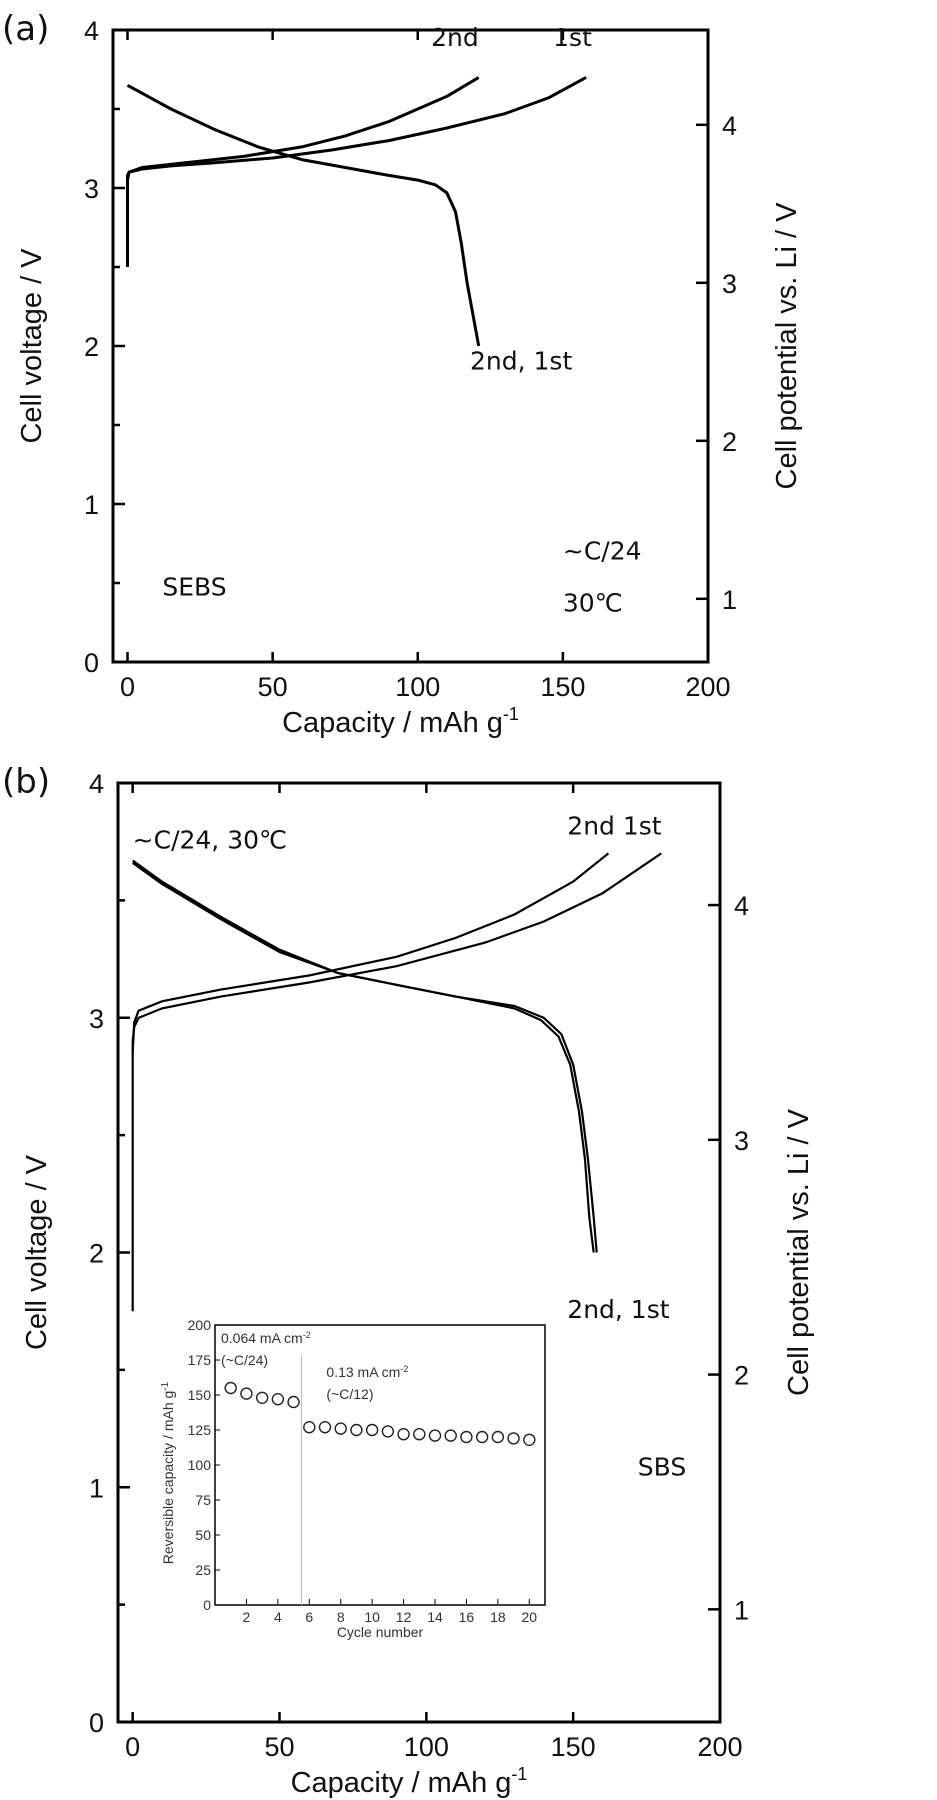 Image resolution: width=937 pixels, height=1800 pixels. I want to click on panel-label: (b), so click(26, 782).